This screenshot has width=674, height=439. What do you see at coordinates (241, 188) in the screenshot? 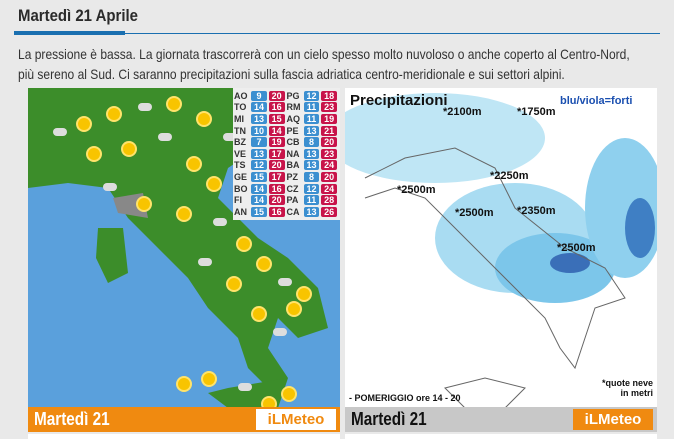
I see `city-code: BO` at bounding box center [241, 188].